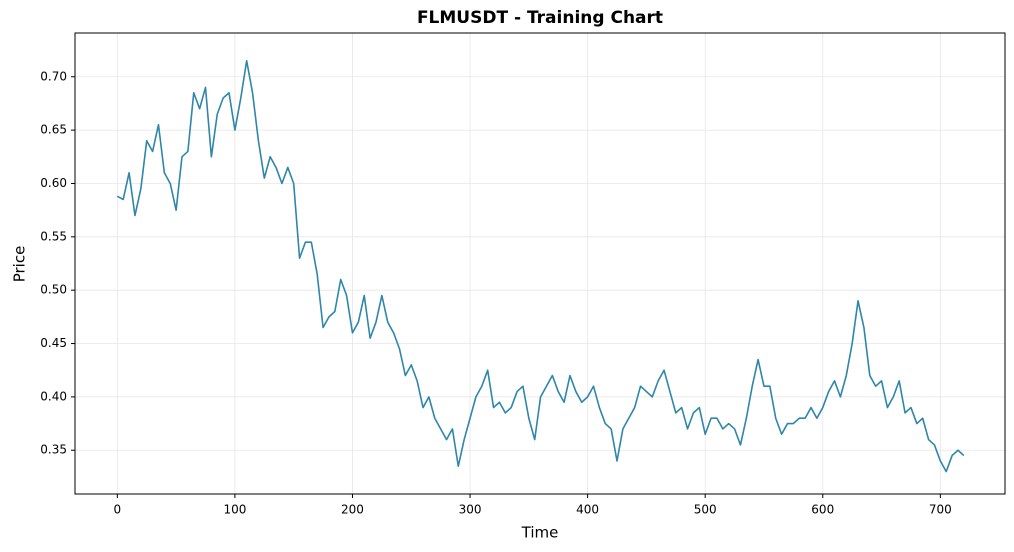  What do you see at coordinates (53, 396) in the screenshot?
I see `y-tick-label: 0.40` at bounding box center [53, 396].